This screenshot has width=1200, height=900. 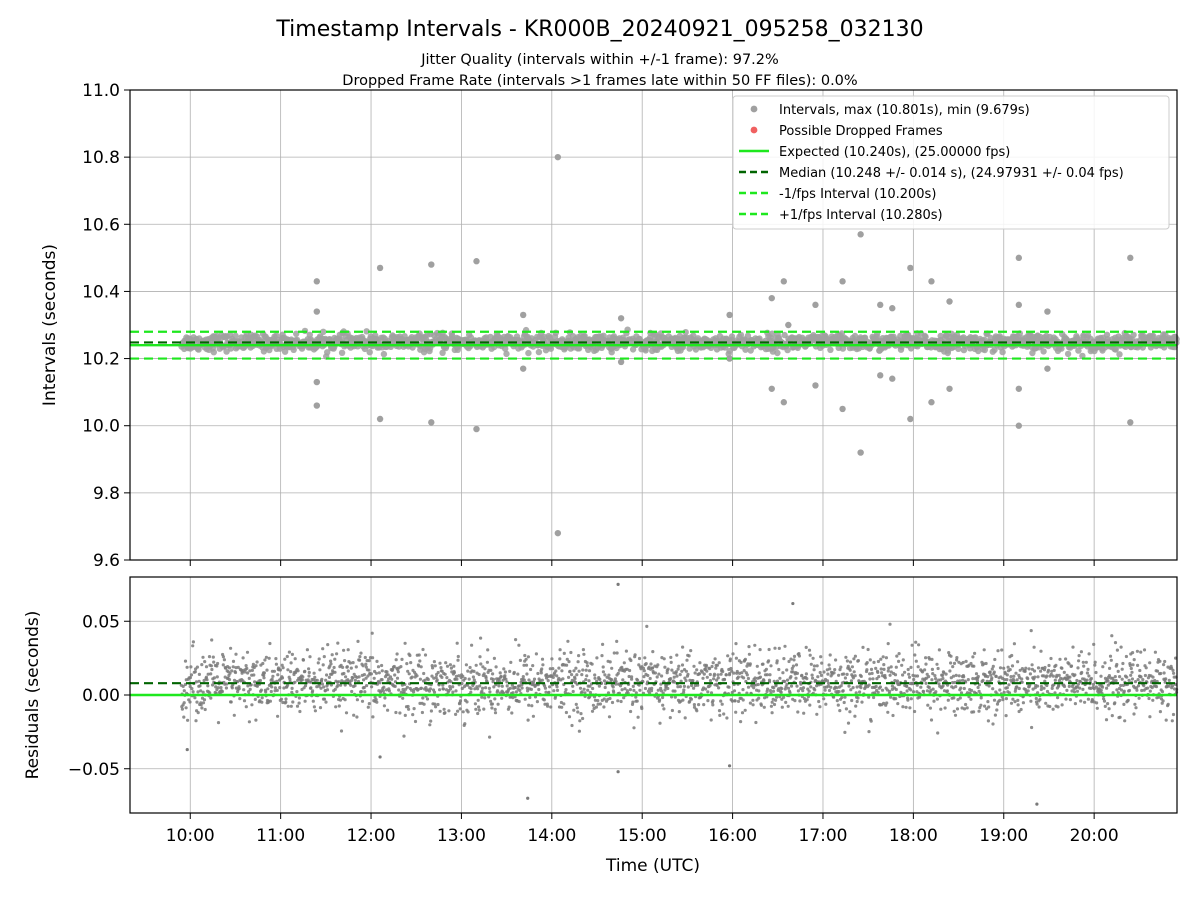 What do you see at coordinates (652, 866) in the screenshot?
I see `x-axis-label: Time (UTC)` at bounding box center [652, 866].